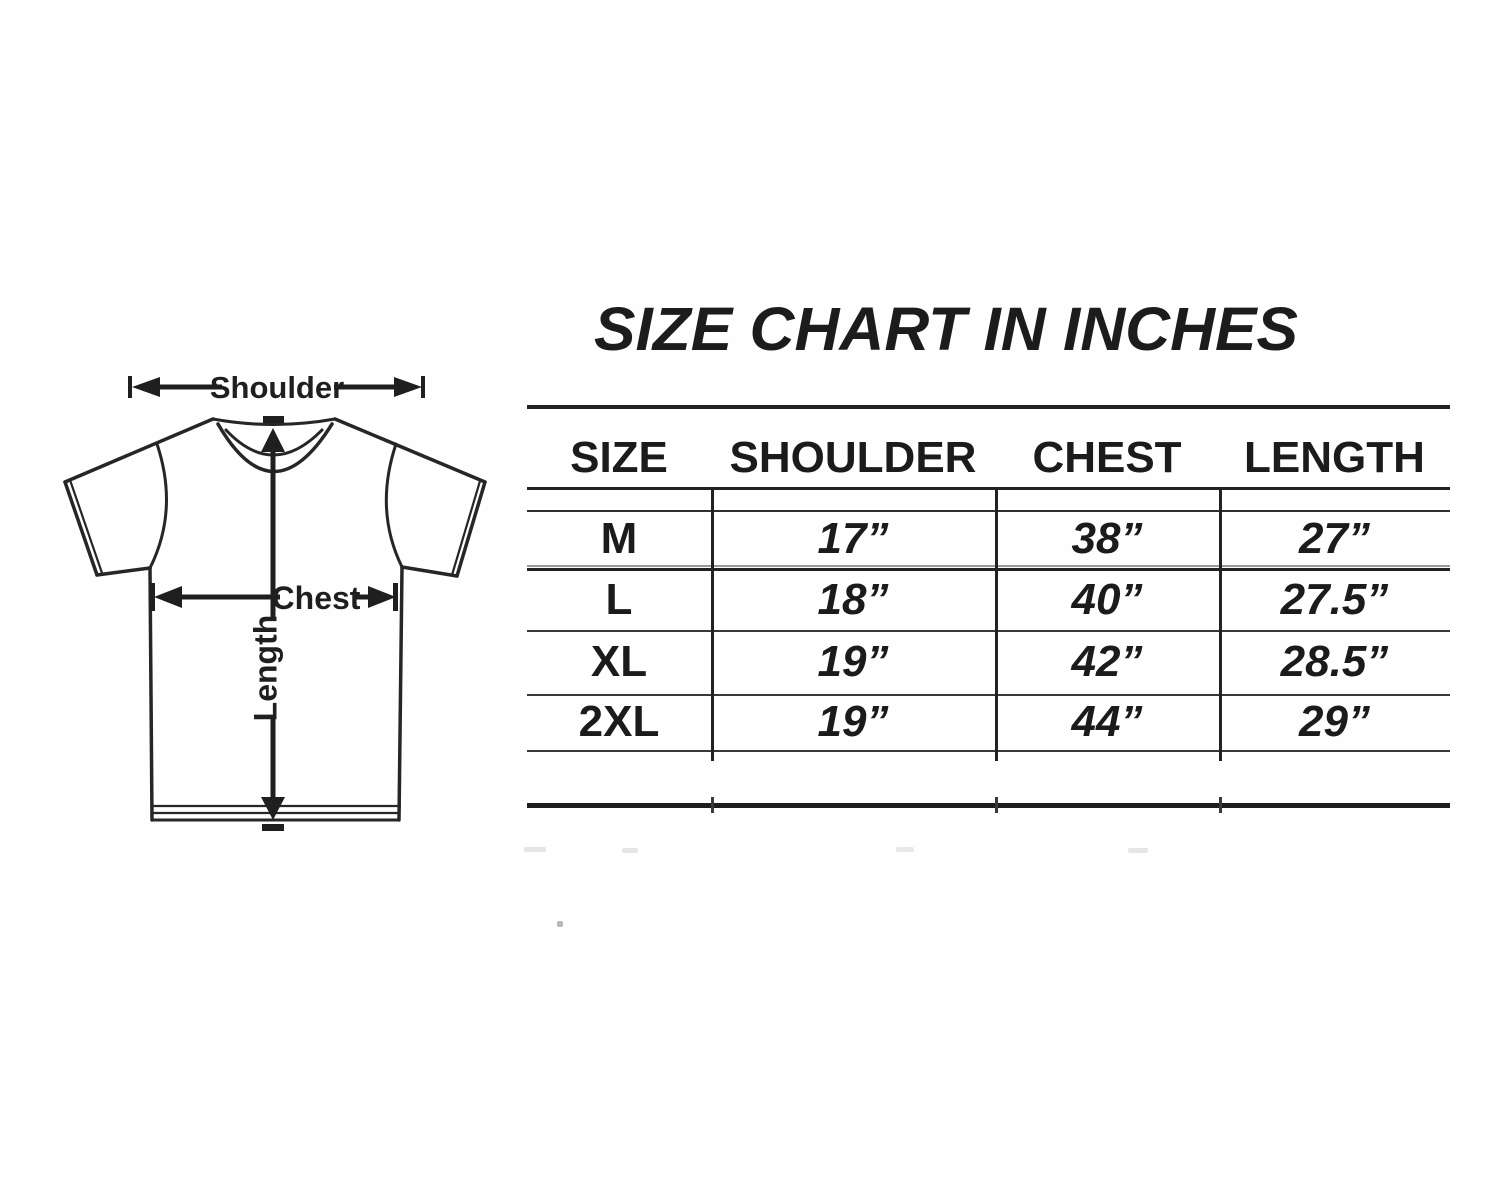 The image size is (1500, 1199). I want to click on artifact-dot, so click(560, 924).